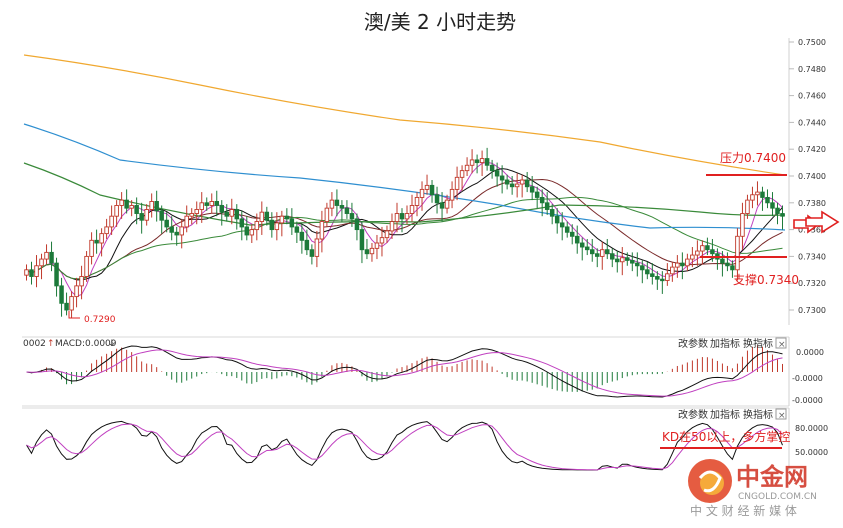  What do you see at coordinates (810, 352) in the screenshot?
I see `macd-tick-0: 0.0000` at bounding box center [810, 352].